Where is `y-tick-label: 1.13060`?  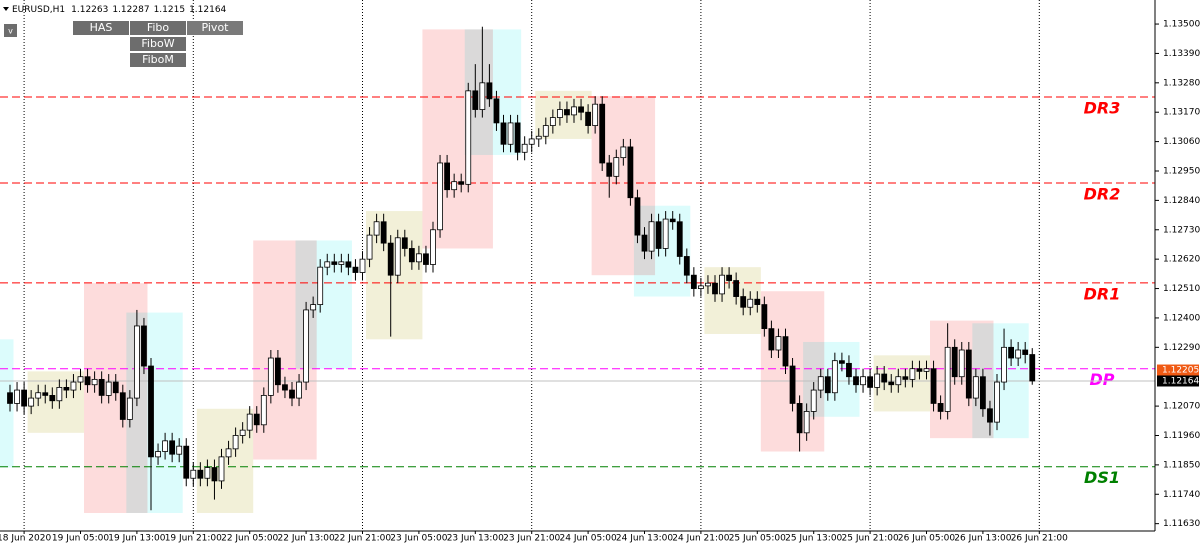 y-tick-label: 1.13060 is located at coordinates (1181, 142).